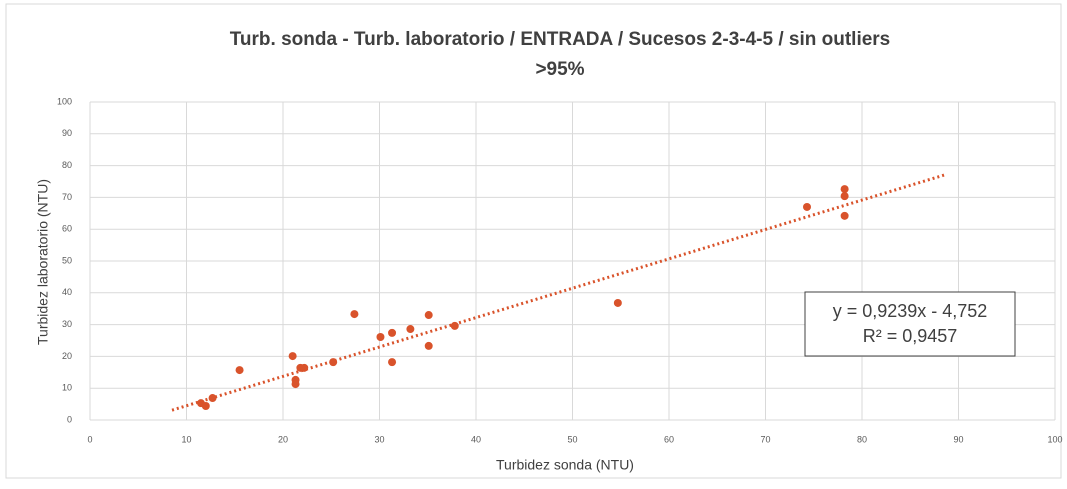 The image size is (1067, 489). Describe the element at coordinates (67, 388) in the screenshot. I see `y-tick-label: 10` at that location.